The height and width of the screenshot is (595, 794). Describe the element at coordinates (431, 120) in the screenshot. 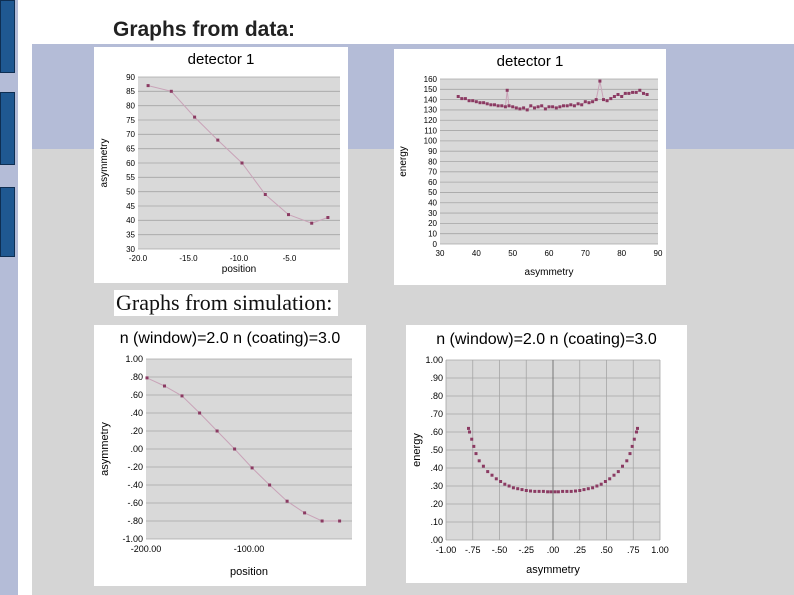

I see `y-tick-label: 120` at that location.